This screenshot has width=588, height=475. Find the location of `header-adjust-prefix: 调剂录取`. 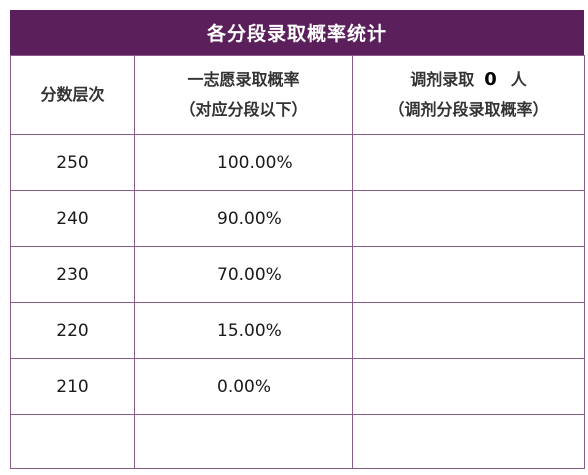

header-adjust-prefix: 调剂录取 is located at coordinates (442, 79).